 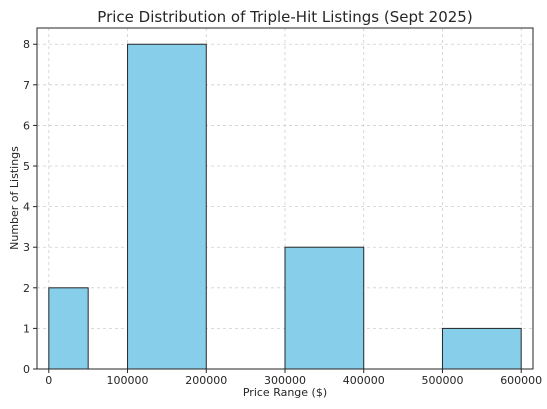 What do you see at coordinates (48, 380) in the screenshot?
I see `x-tick-label-0: 0` at bounding box center [48, 380].